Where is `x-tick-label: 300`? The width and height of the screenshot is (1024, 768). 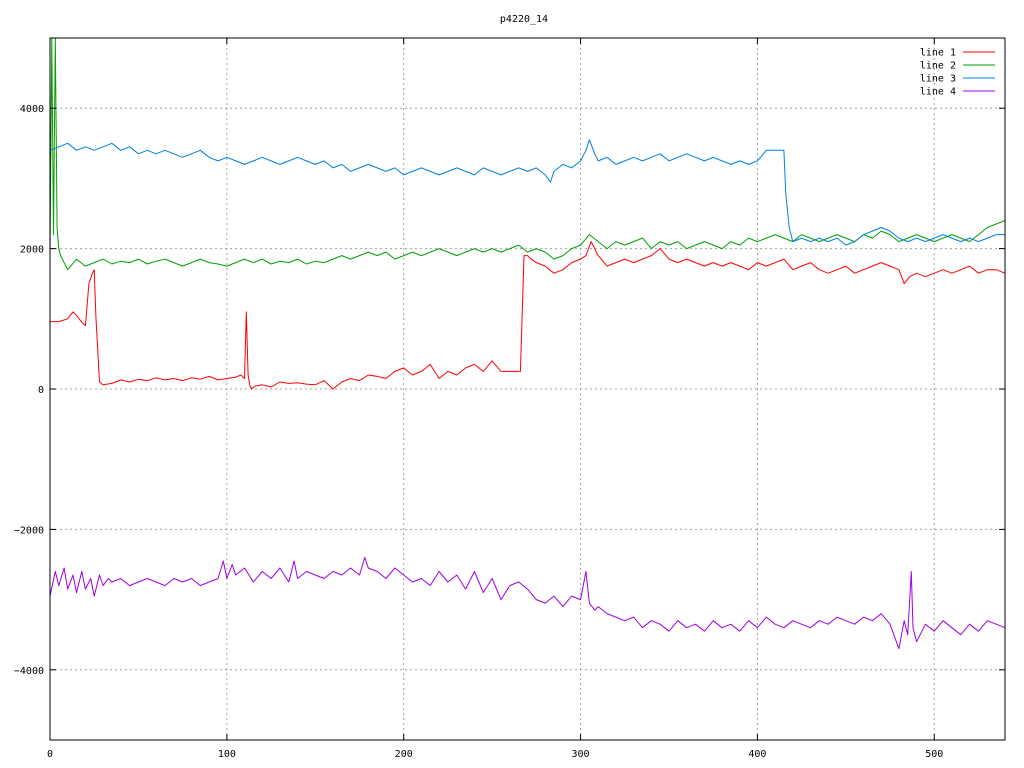
x-tick-label: 300 is located at coordinates (581, 754).